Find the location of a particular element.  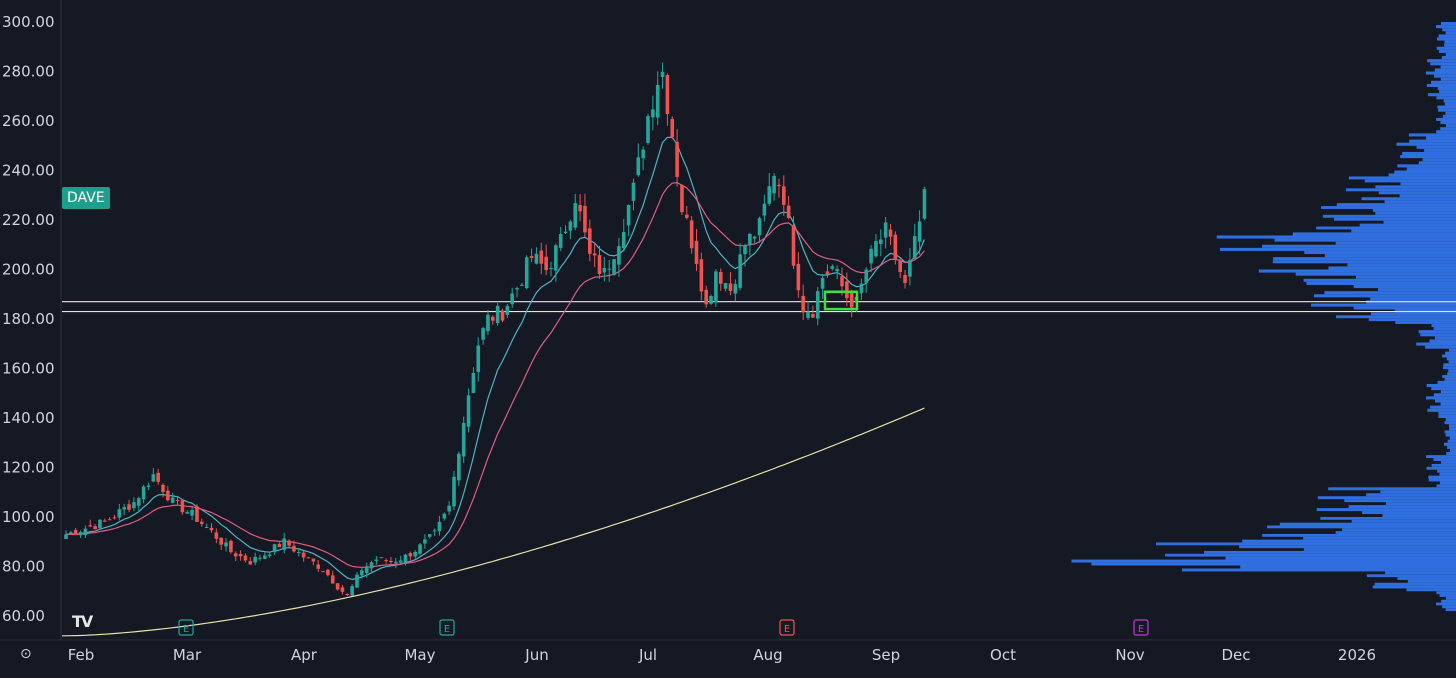

earnings-marker is located at coordinates (186, 627).